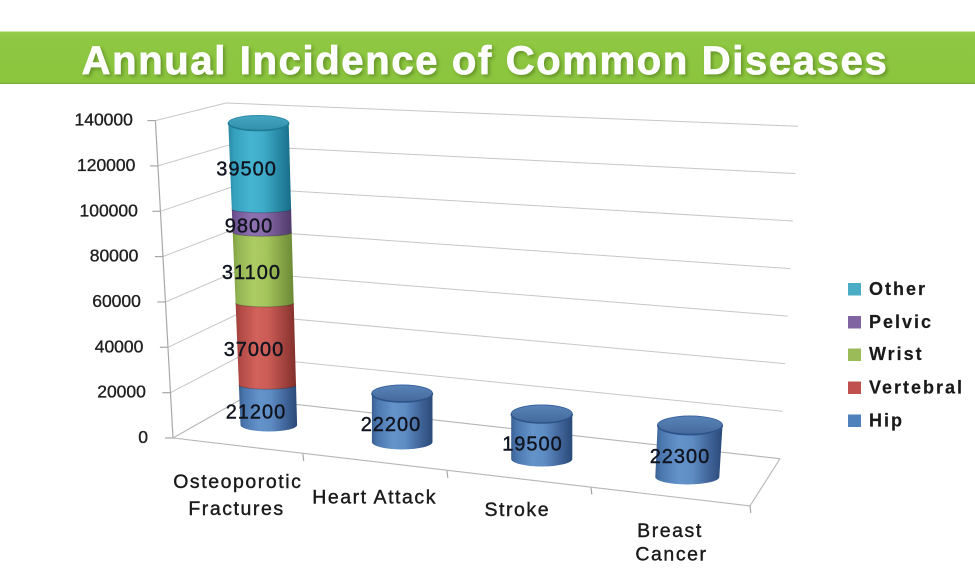 Image resolution: width=975 pixels, height=582 pixels. I want to click on svg-text: Heart Attack, so click(374, 498).